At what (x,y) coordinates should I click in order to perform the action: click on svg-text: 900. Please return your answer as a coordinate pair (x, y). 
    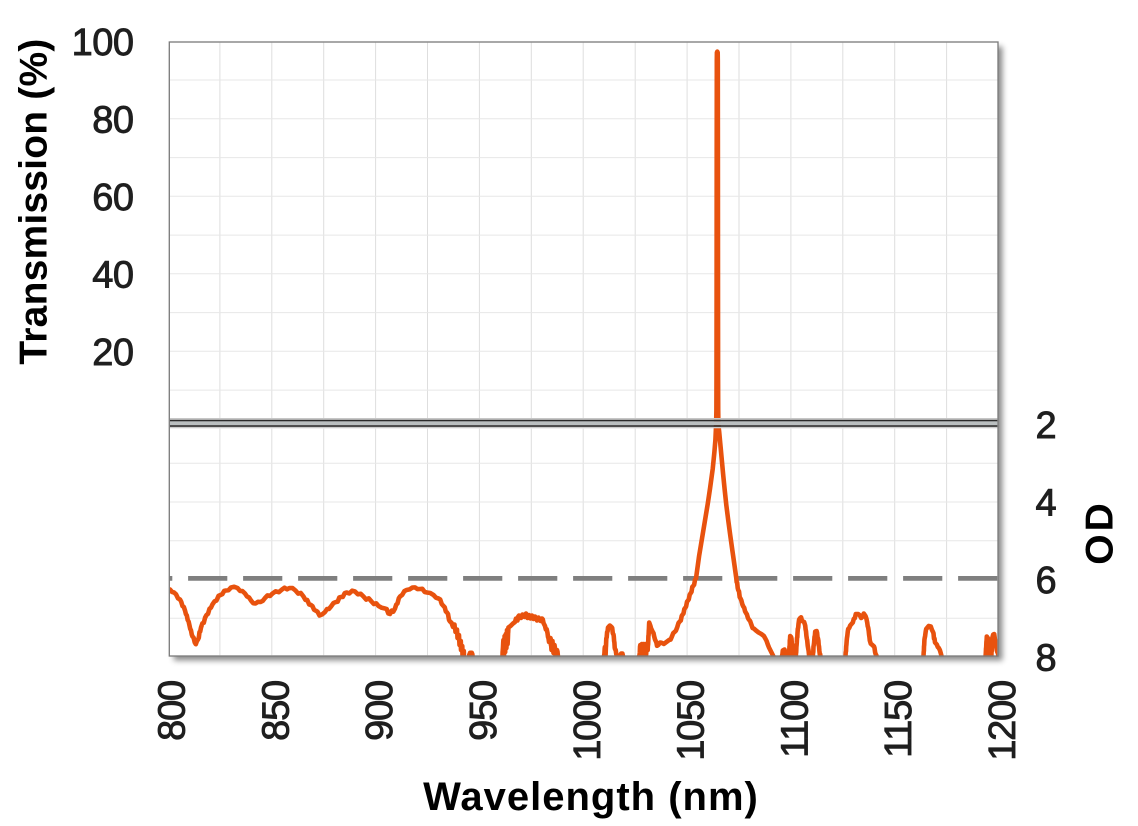
    Looking at the image, I should click on (380, 711).